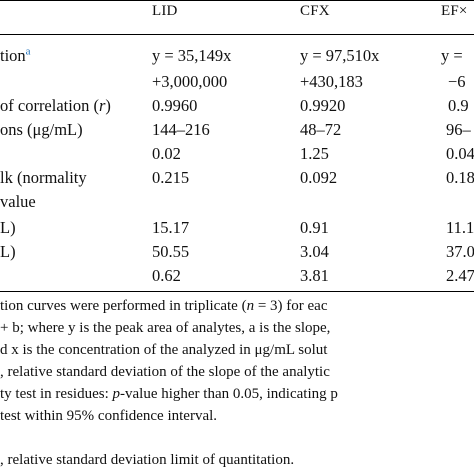 This screenshot has height=474, width=474. Describe the element at coordinates (237, 35) in the screenshot. I see `header-rule` at that location.